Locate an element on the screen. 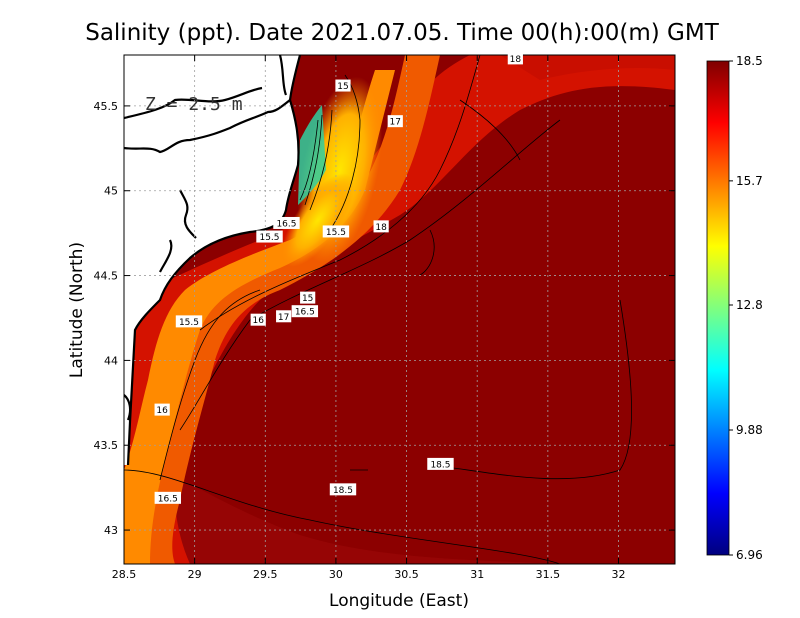 The width and height of the screenshot is (800, 618). colorbar-tick-label: 12.8 is located at coordinates (749, 305).